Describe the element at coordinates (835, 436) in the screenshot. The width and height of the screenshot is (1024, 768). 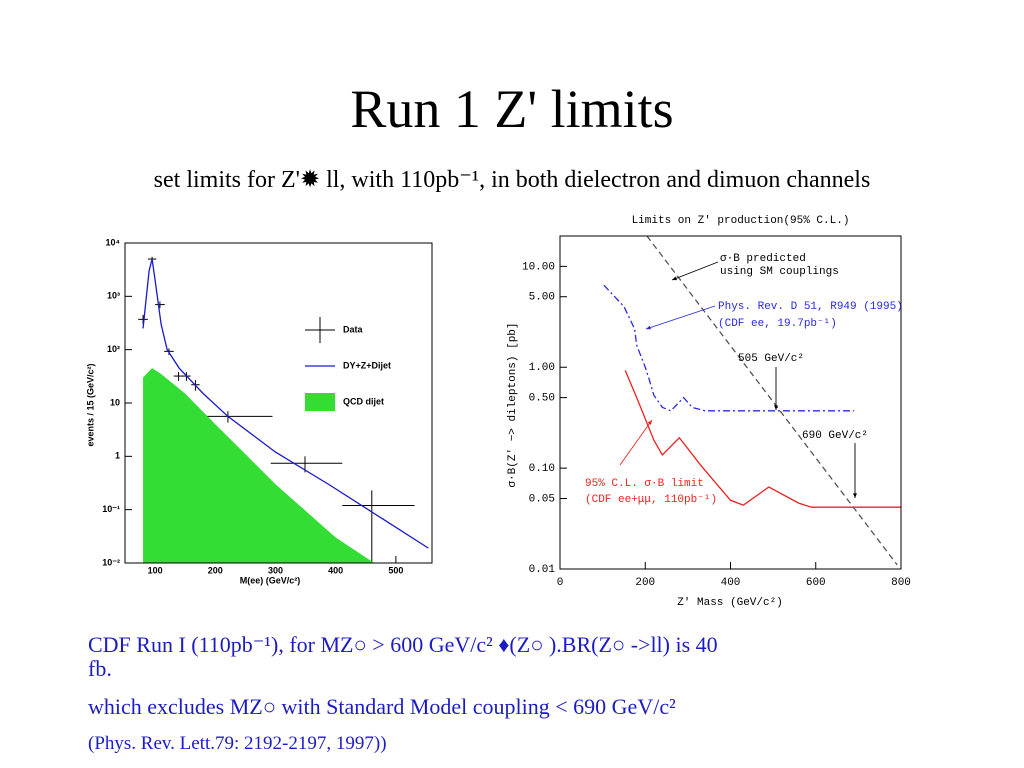
I see `annotation: 690 GeV/c²` at that location.